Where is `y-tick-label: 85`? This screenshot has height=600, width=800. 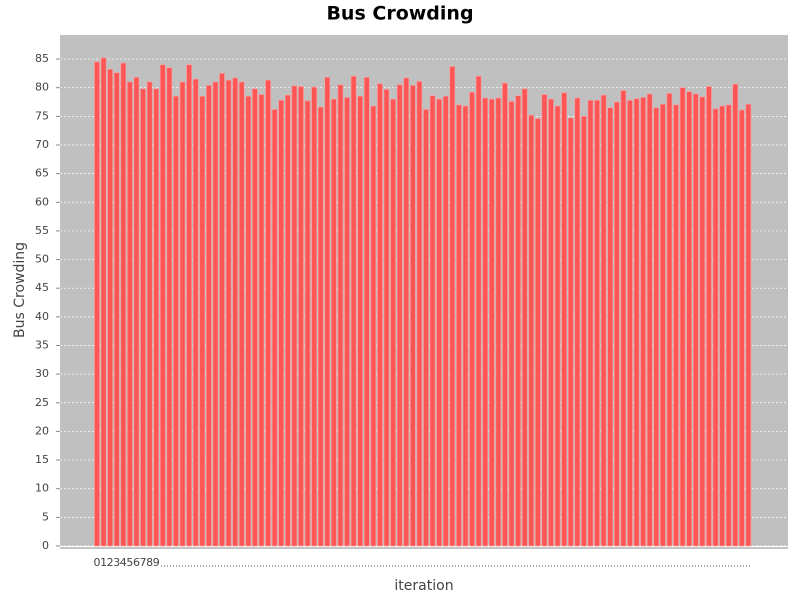 y-tick-label: 85 is located at coordinates (42, 58).